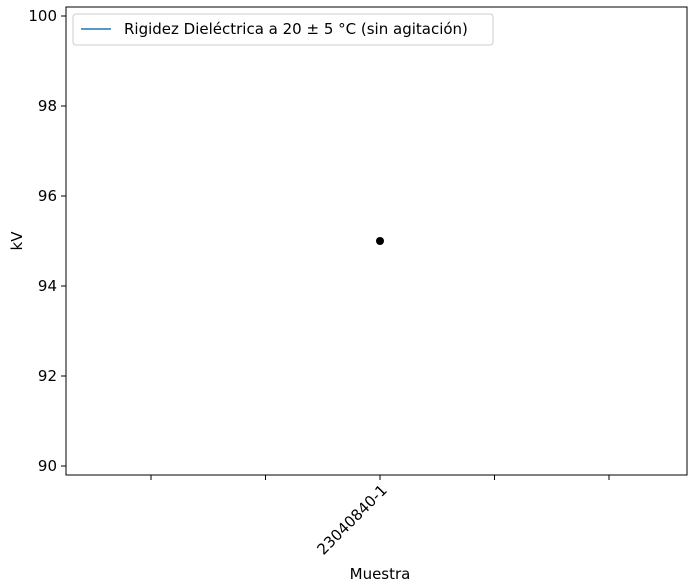  I want to click on legend-box, so click(283, 29).